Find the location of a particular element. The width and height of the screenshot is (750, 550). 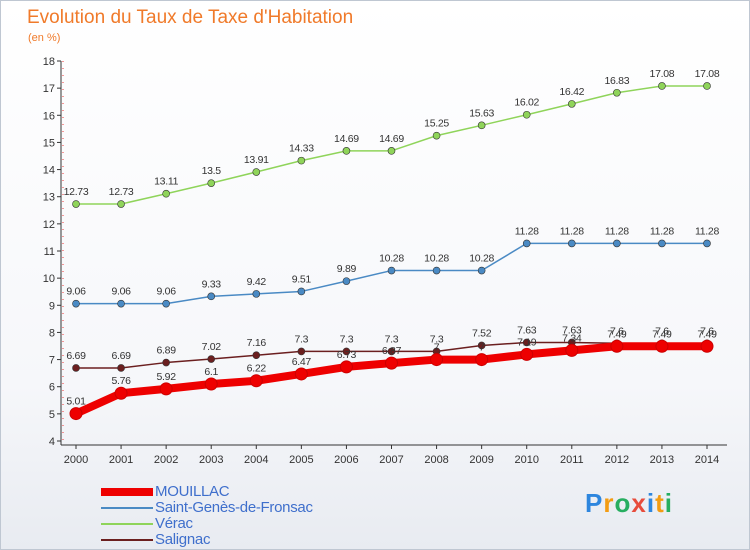

data-label: 6.89 is located at coordinates (167, 351).